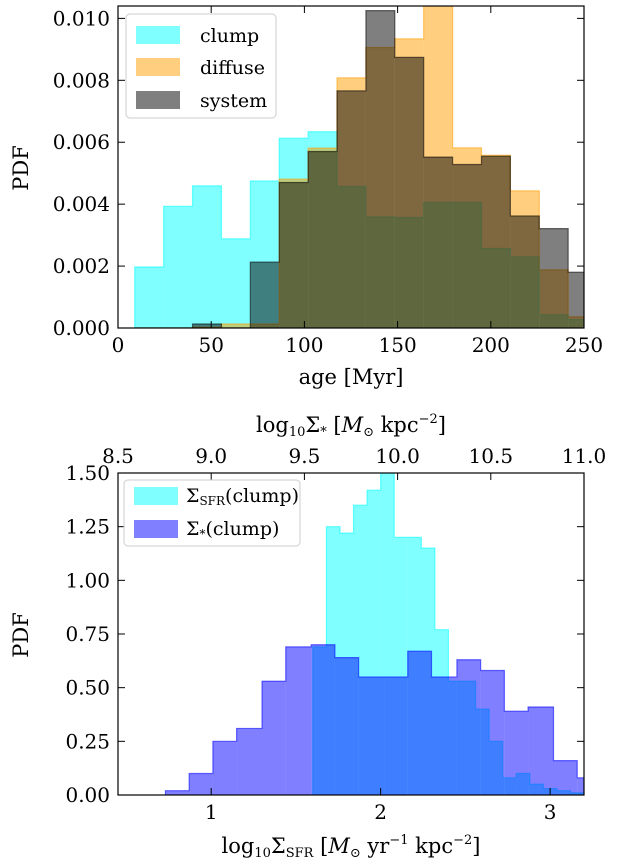 This screenshot has height=862, width=624. I want to click on y-tick-label: 0.010, so click(81, 18).